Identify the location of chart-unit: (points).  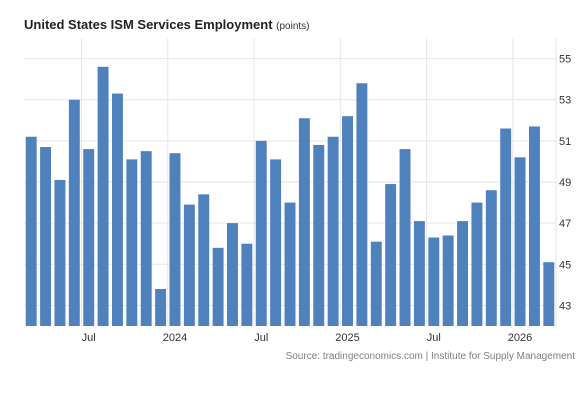
(293, 26).